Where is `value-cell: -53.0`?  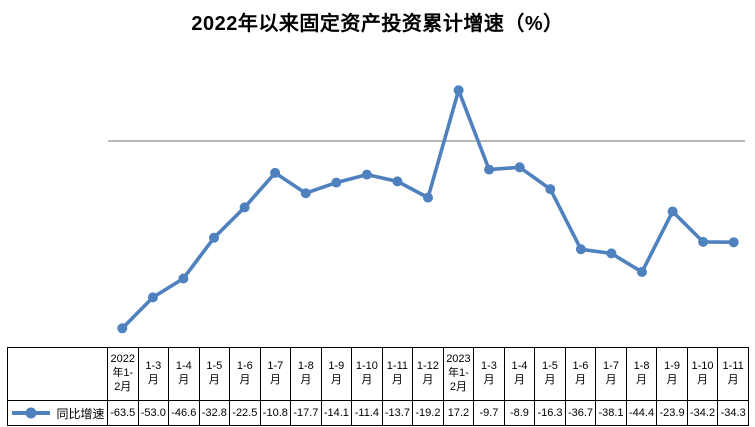
value-cell: -53.0 is located at coordinates (153, 413).